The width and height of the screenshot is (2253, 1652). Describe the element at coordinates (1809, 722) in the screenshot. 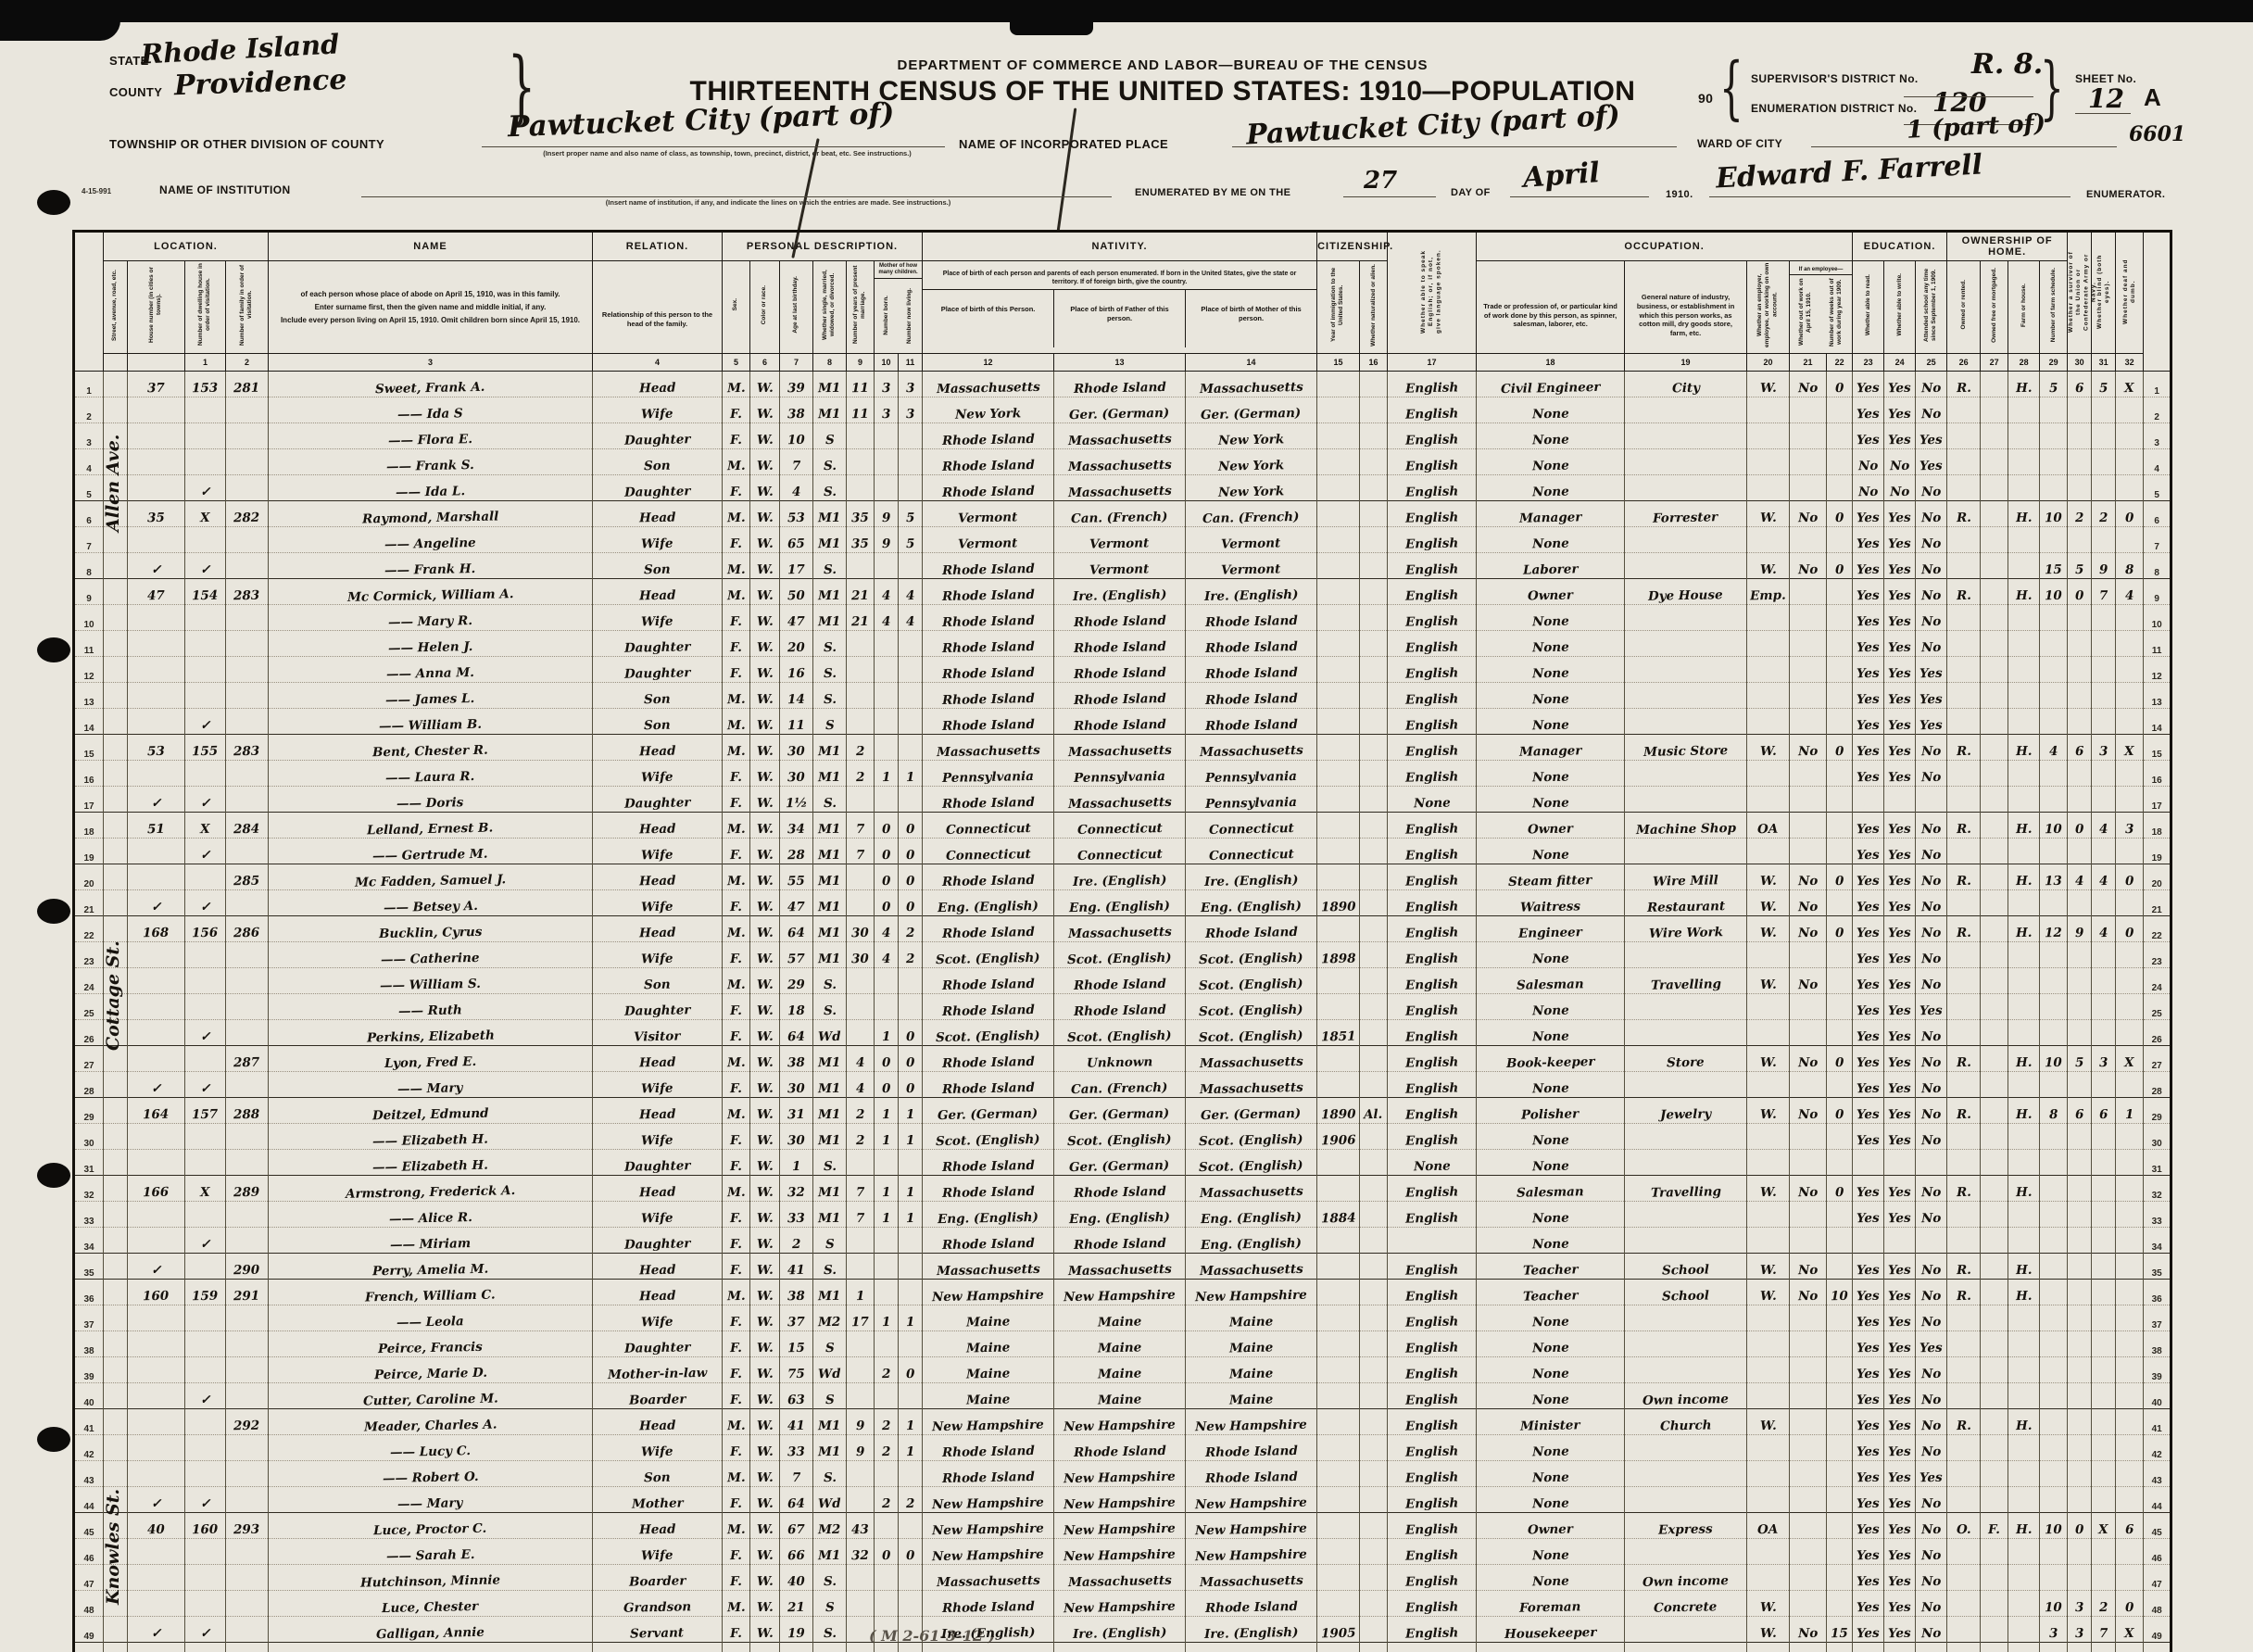

I see `oow` at that location.